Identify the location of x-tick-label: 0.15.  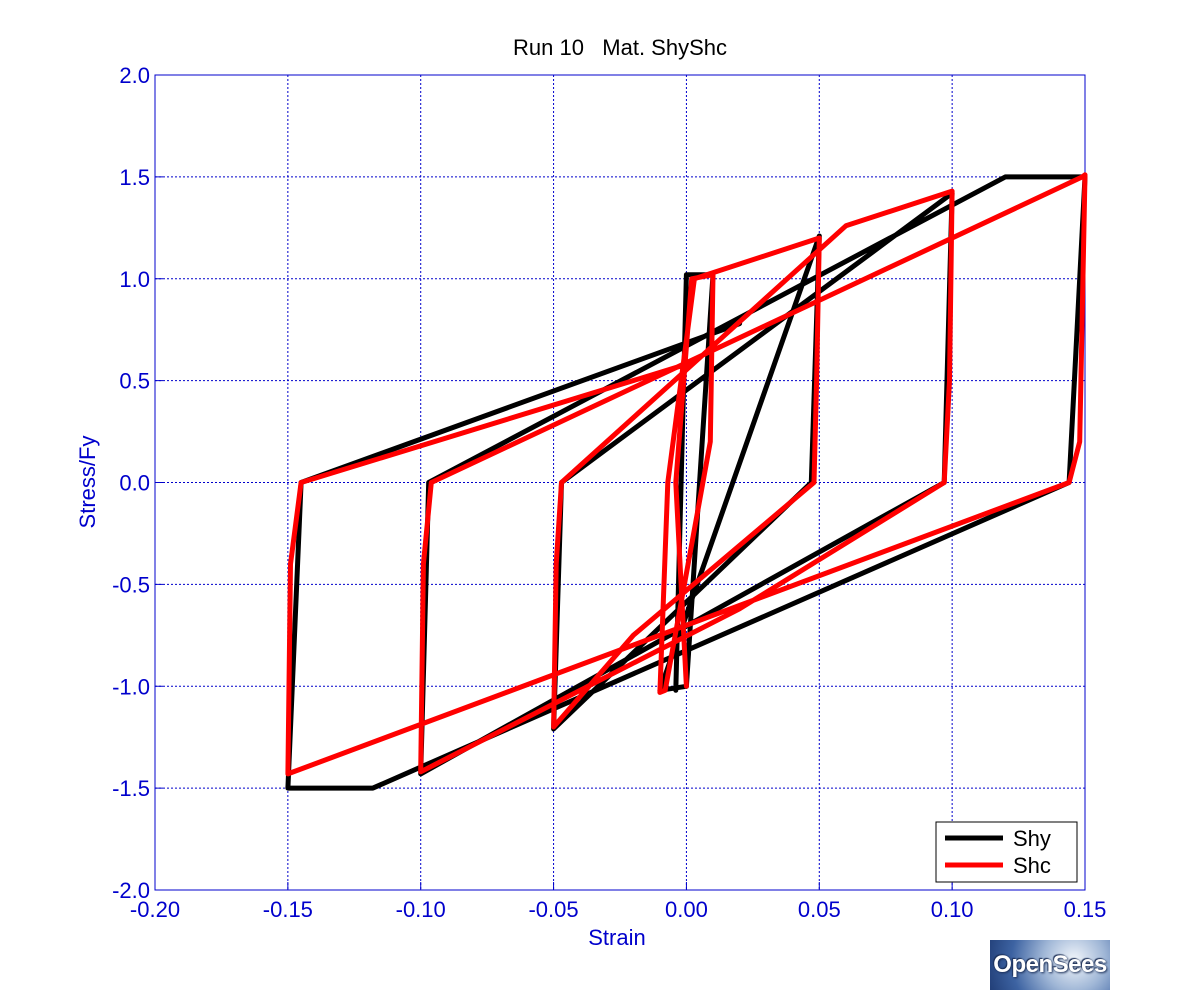
(1085, 909).